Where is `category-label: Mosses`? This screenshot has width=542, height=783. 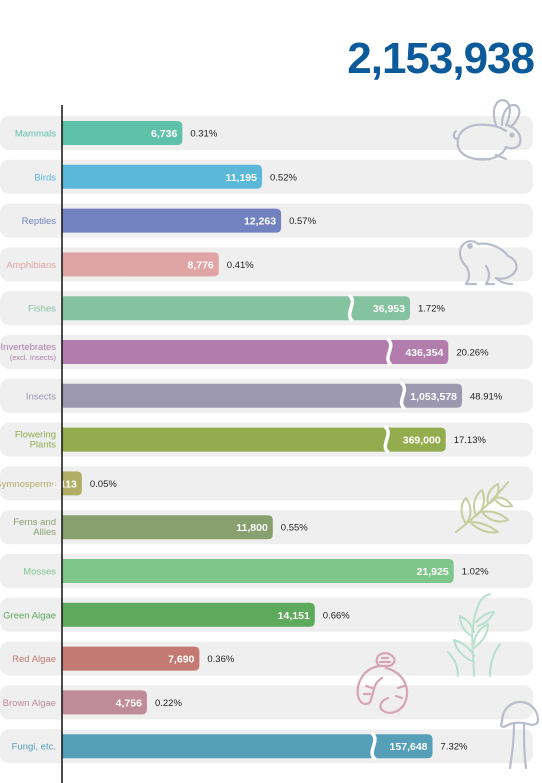
category-label: Mosses is located at coordinates (39, 572).